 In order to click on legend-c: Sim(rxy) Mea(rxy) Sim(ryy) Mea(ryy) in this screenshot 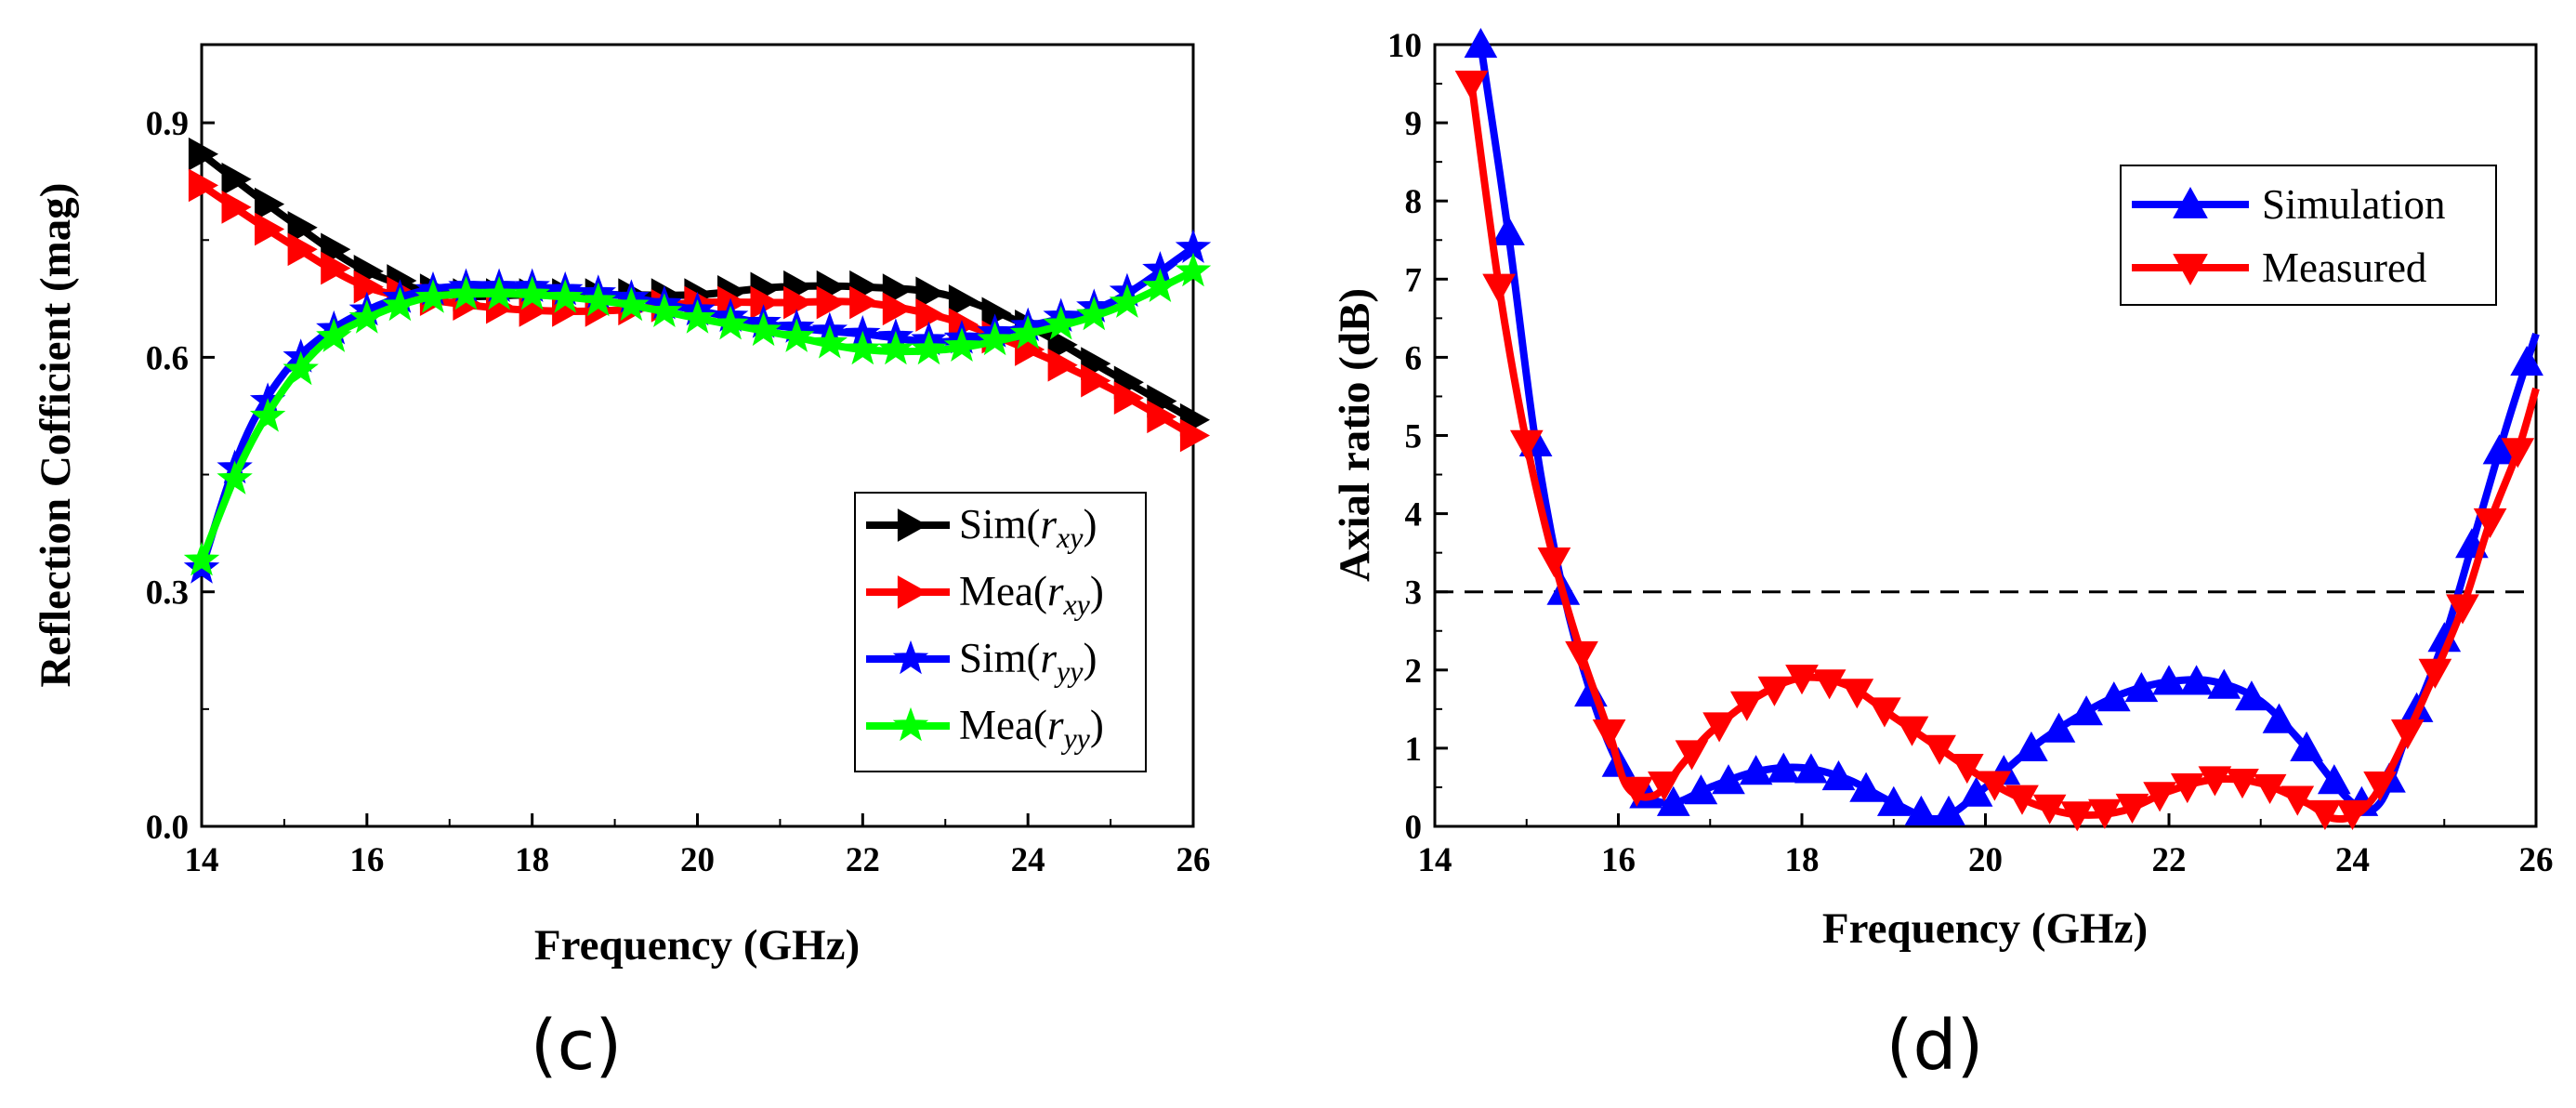, I will do `click(1000, 632)`.